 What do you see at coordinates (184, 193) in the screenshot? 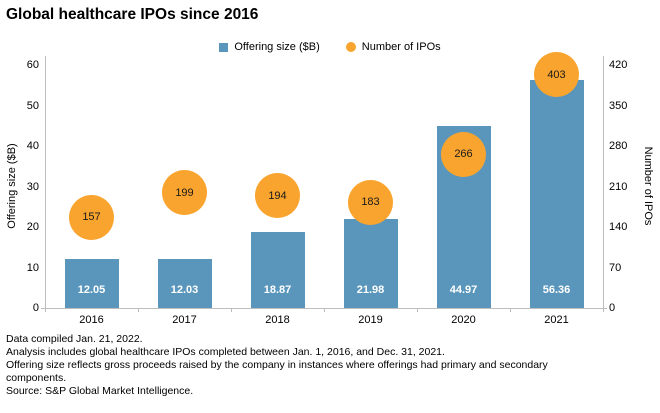
I see `ipo-count-bubble: 199` at bounding box center [184, 193].